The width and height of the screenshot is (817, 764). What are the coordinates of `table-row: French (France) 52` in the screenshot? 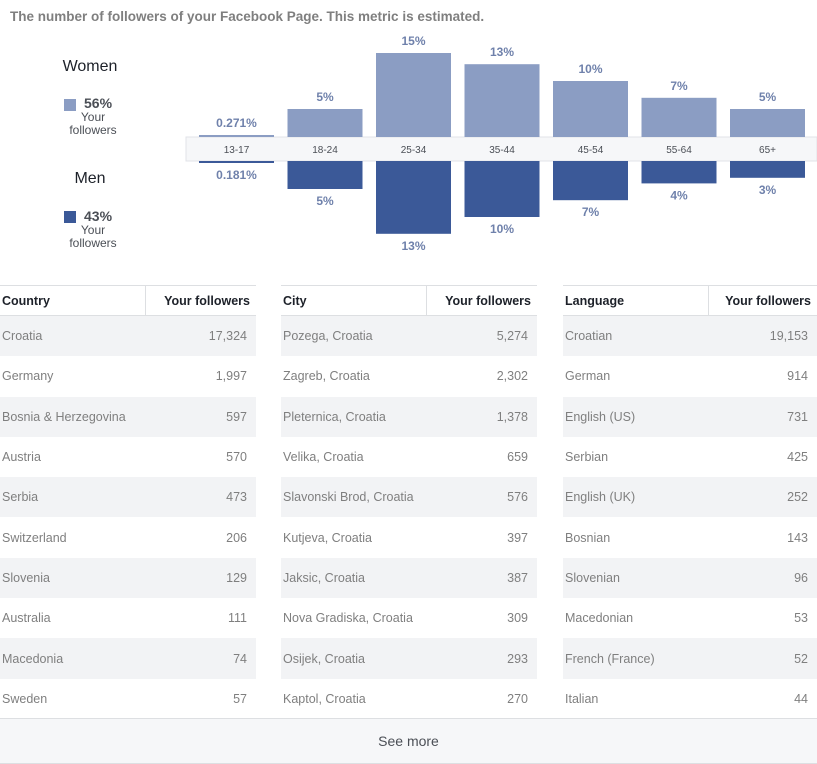 It's located at (690, 658).